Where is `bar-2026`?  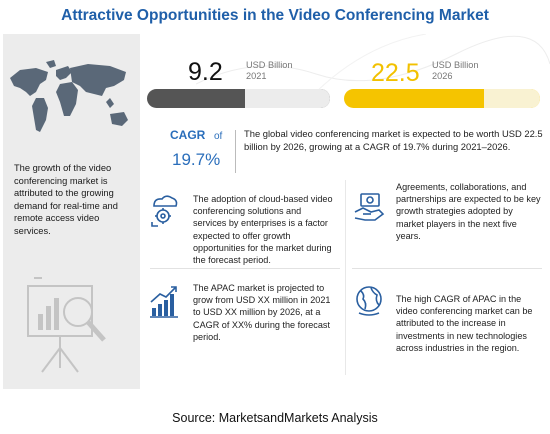
bar-2026 is located at coordinates (442, 98).